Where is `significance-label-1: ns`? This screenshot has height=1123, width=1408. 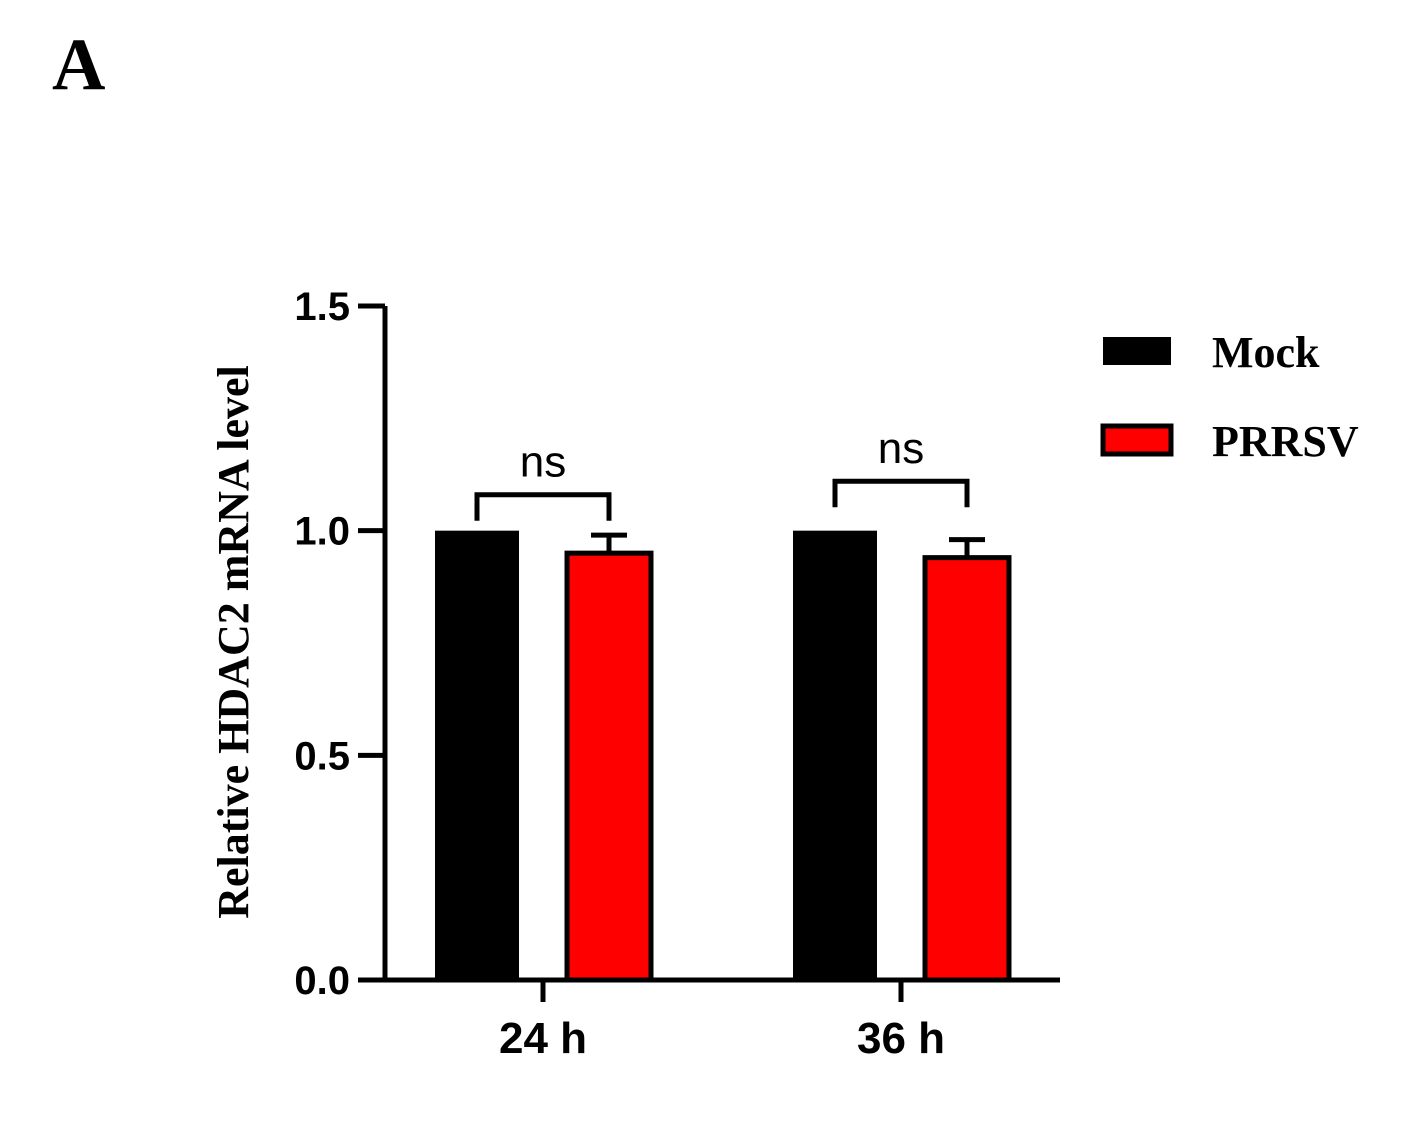 significance-label-1: ns is located at coordinates (543, 462).